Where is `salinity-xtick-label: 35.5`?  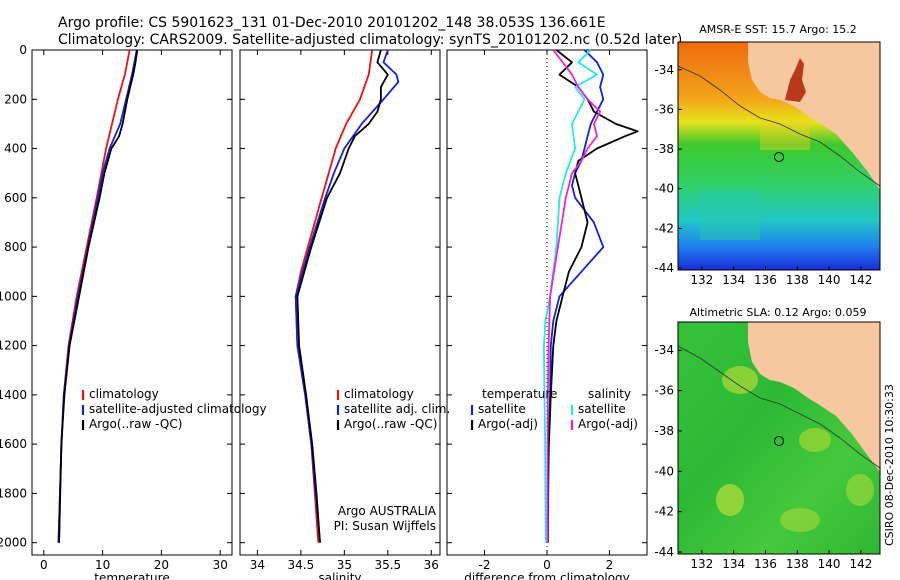 salinity-xtick-label: 35.5 is located at coordinates (387, 565).